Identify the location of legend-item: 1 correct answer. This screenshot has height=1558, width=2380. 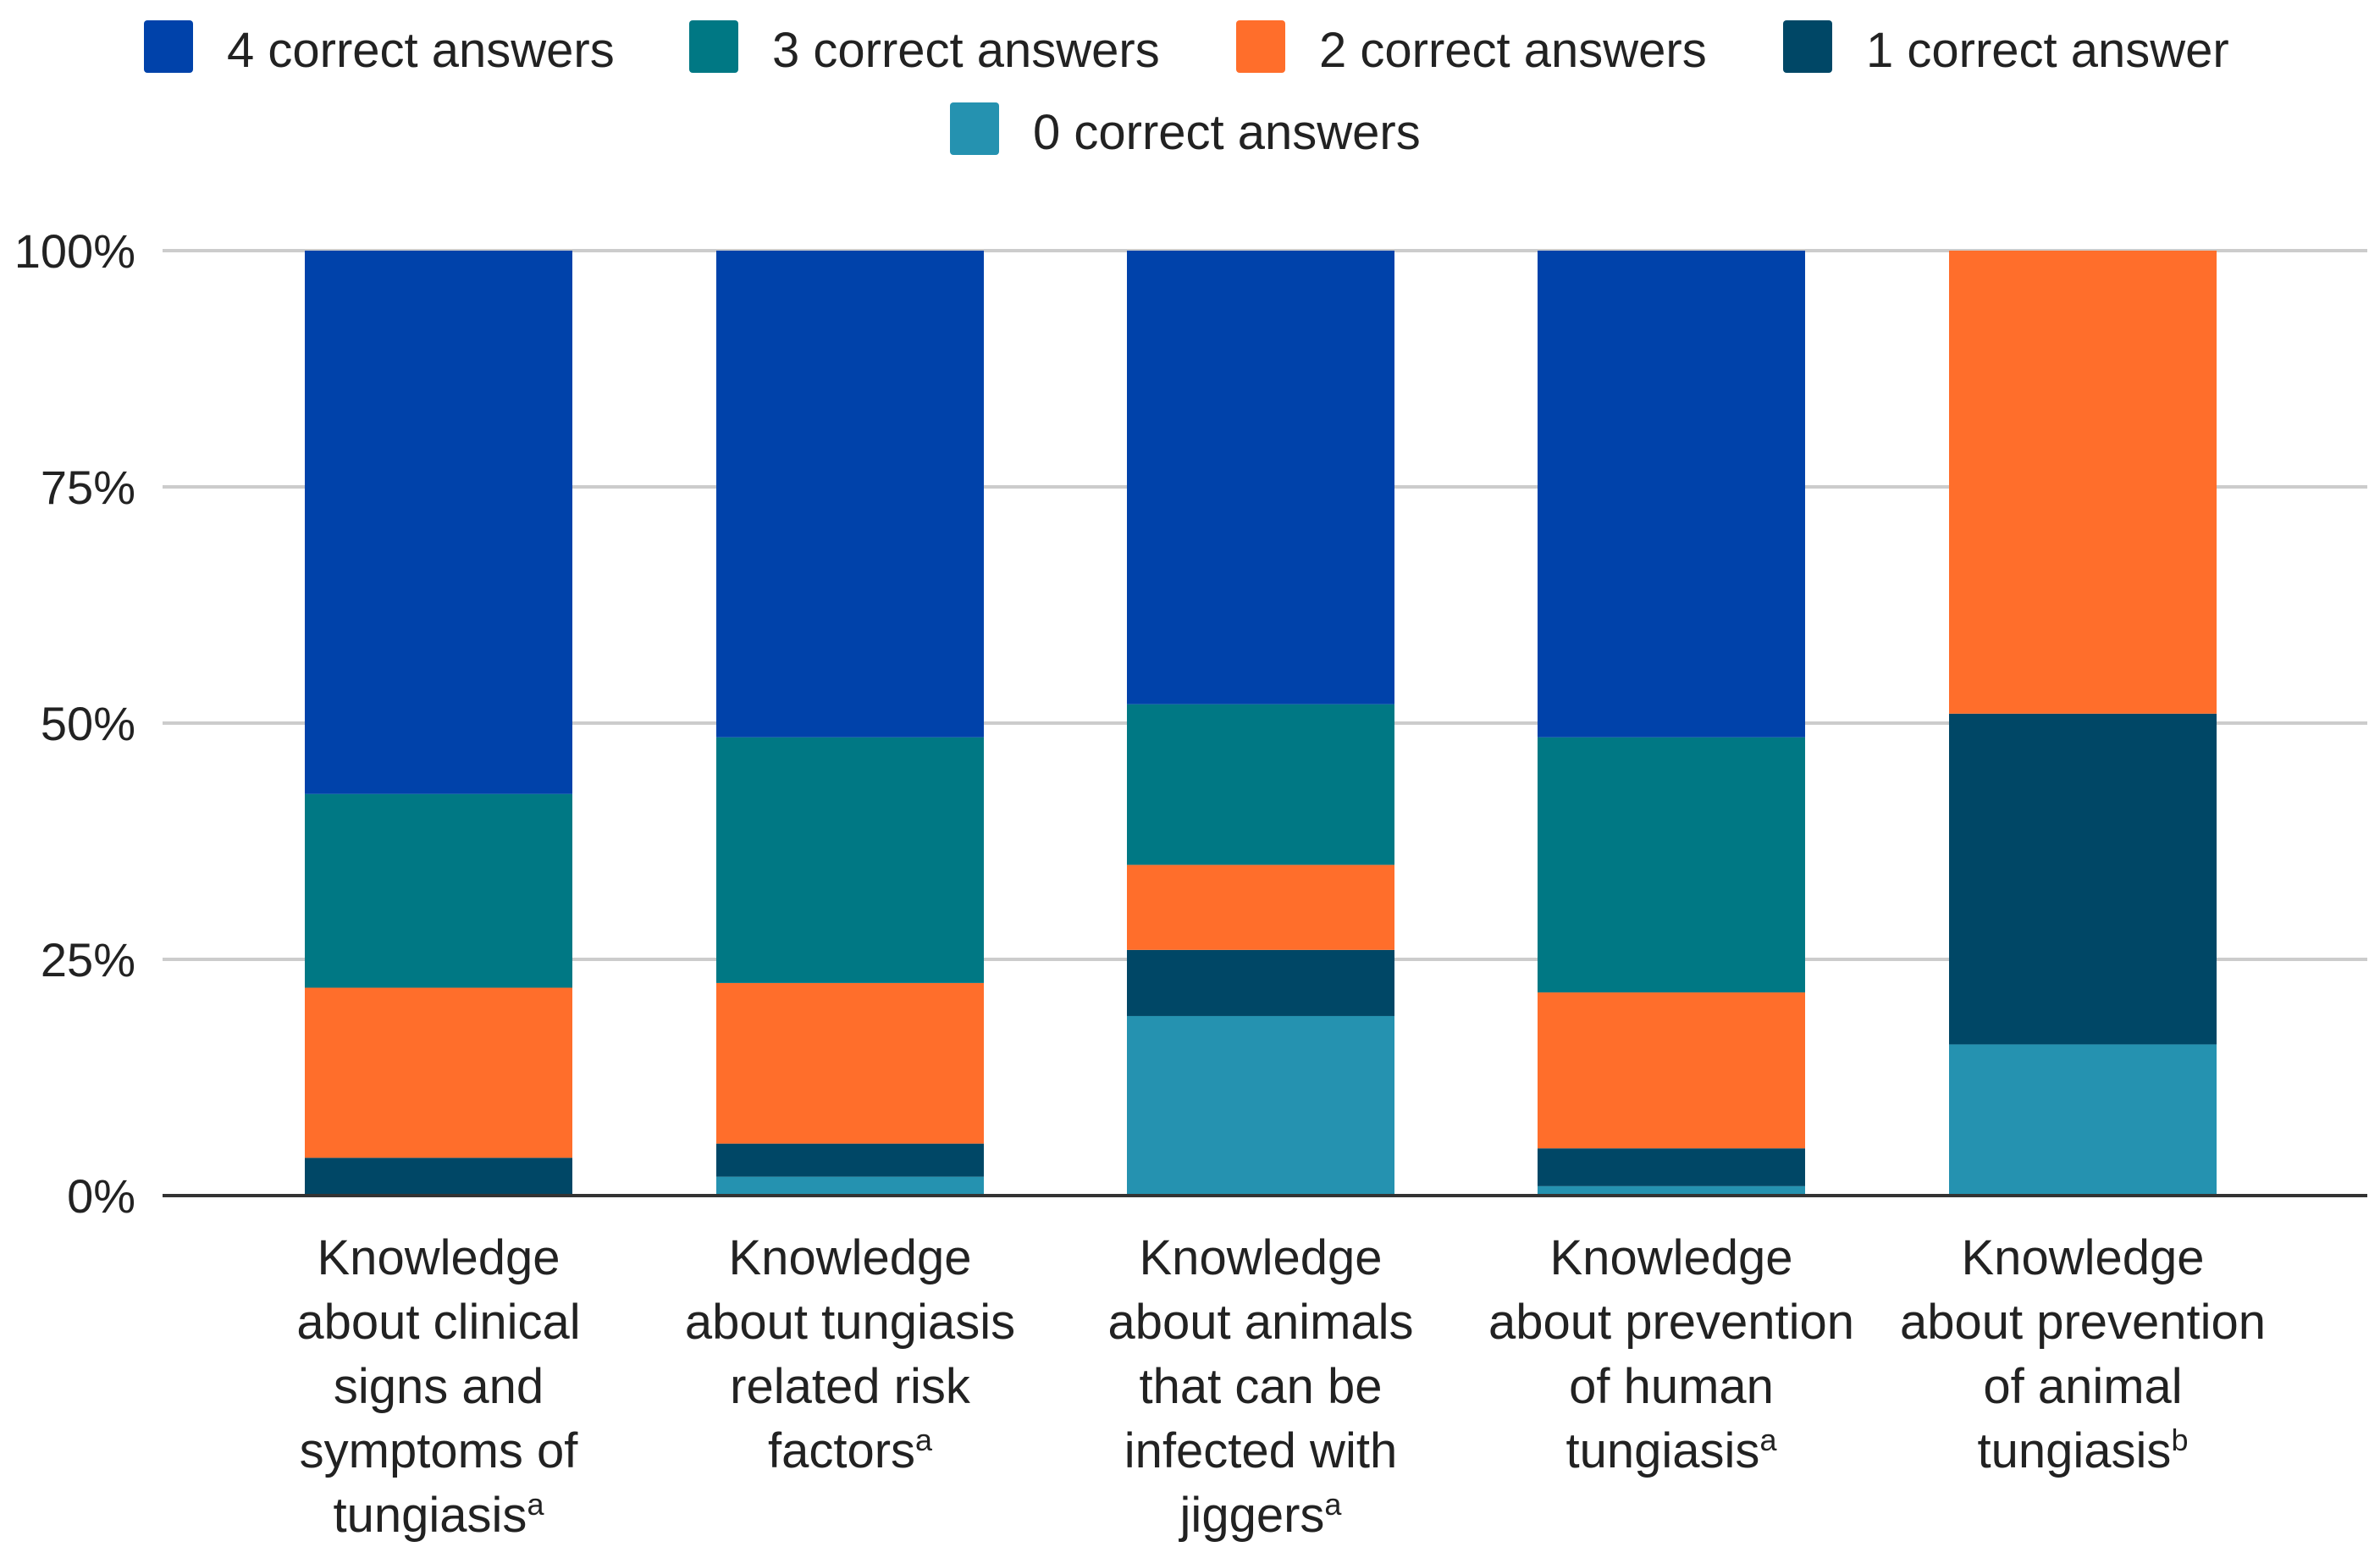
(2006, 49).